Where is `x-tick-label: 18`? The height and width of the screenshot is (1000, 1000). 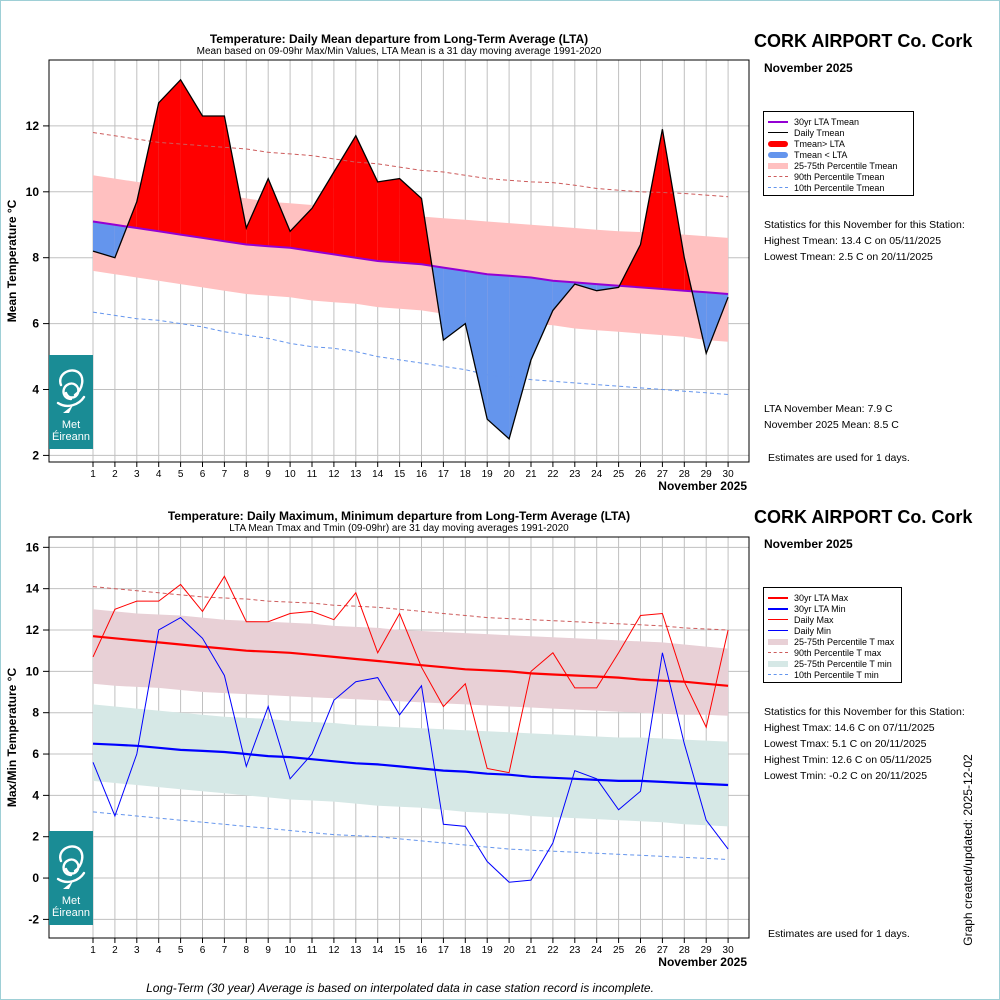 x-tick-label: 18 is located at coordinates (466, 474).